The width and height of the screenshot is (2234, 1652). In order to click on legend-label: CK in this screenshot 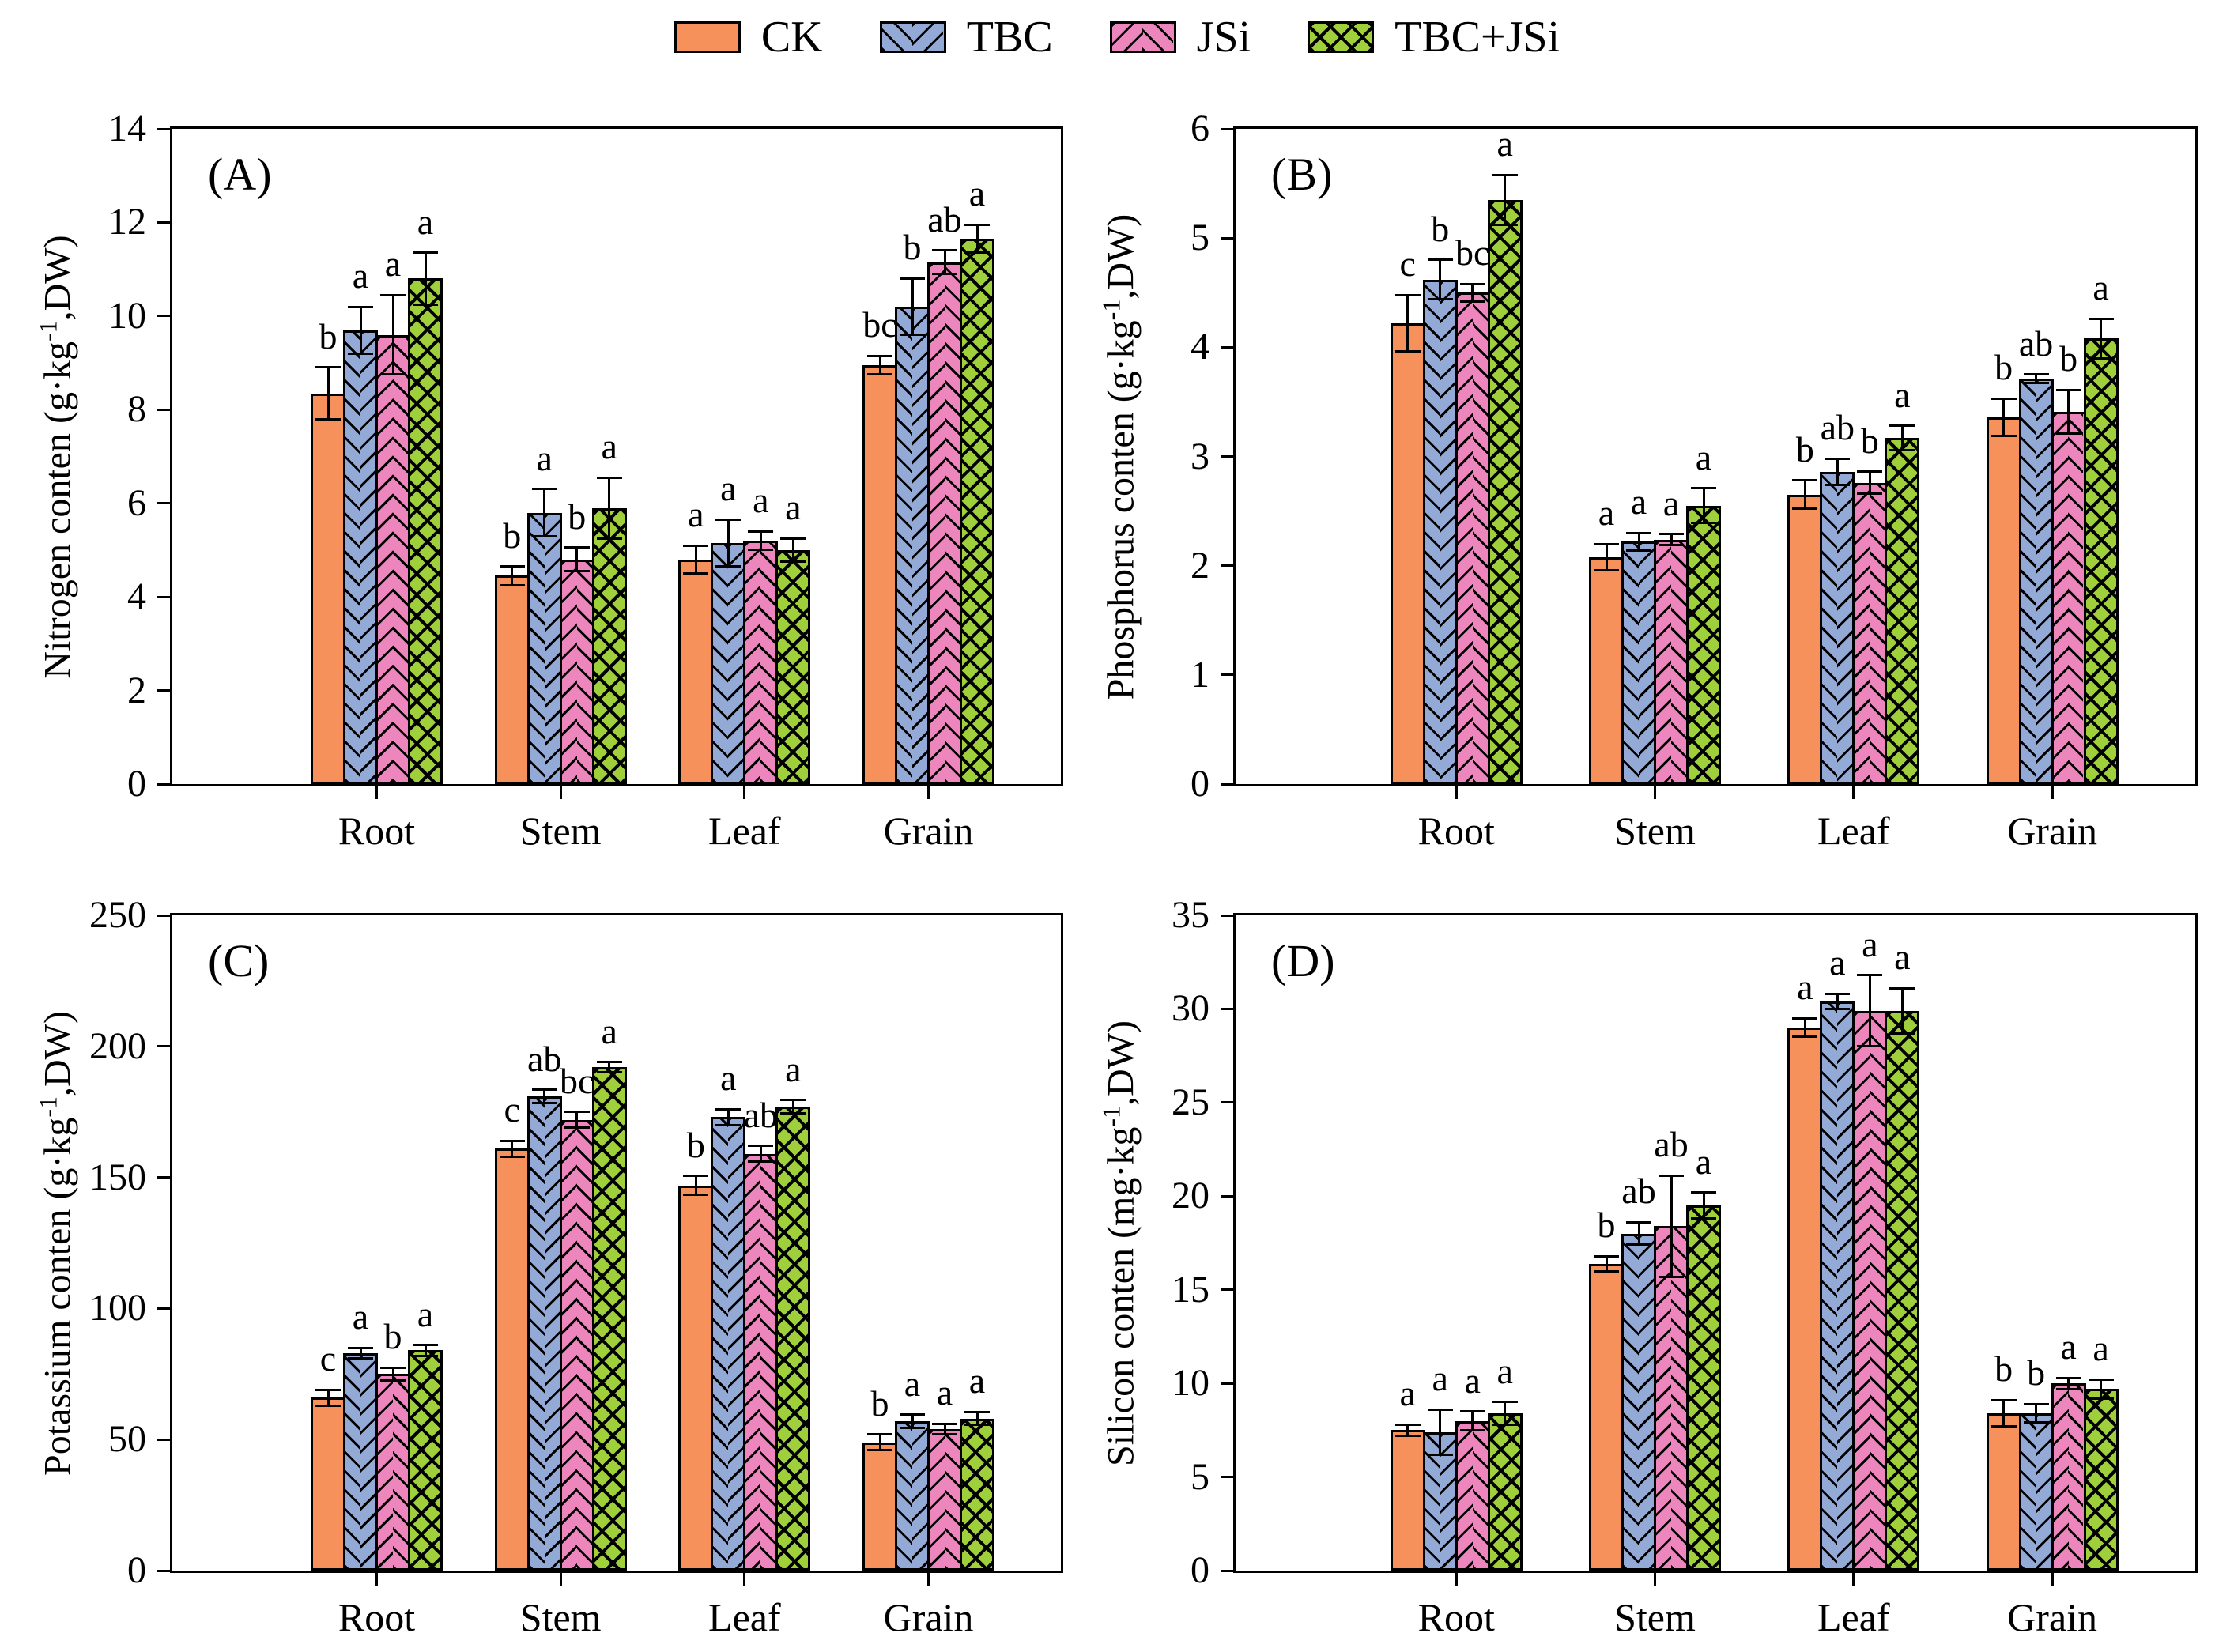, I will do `click(791, 37)`.